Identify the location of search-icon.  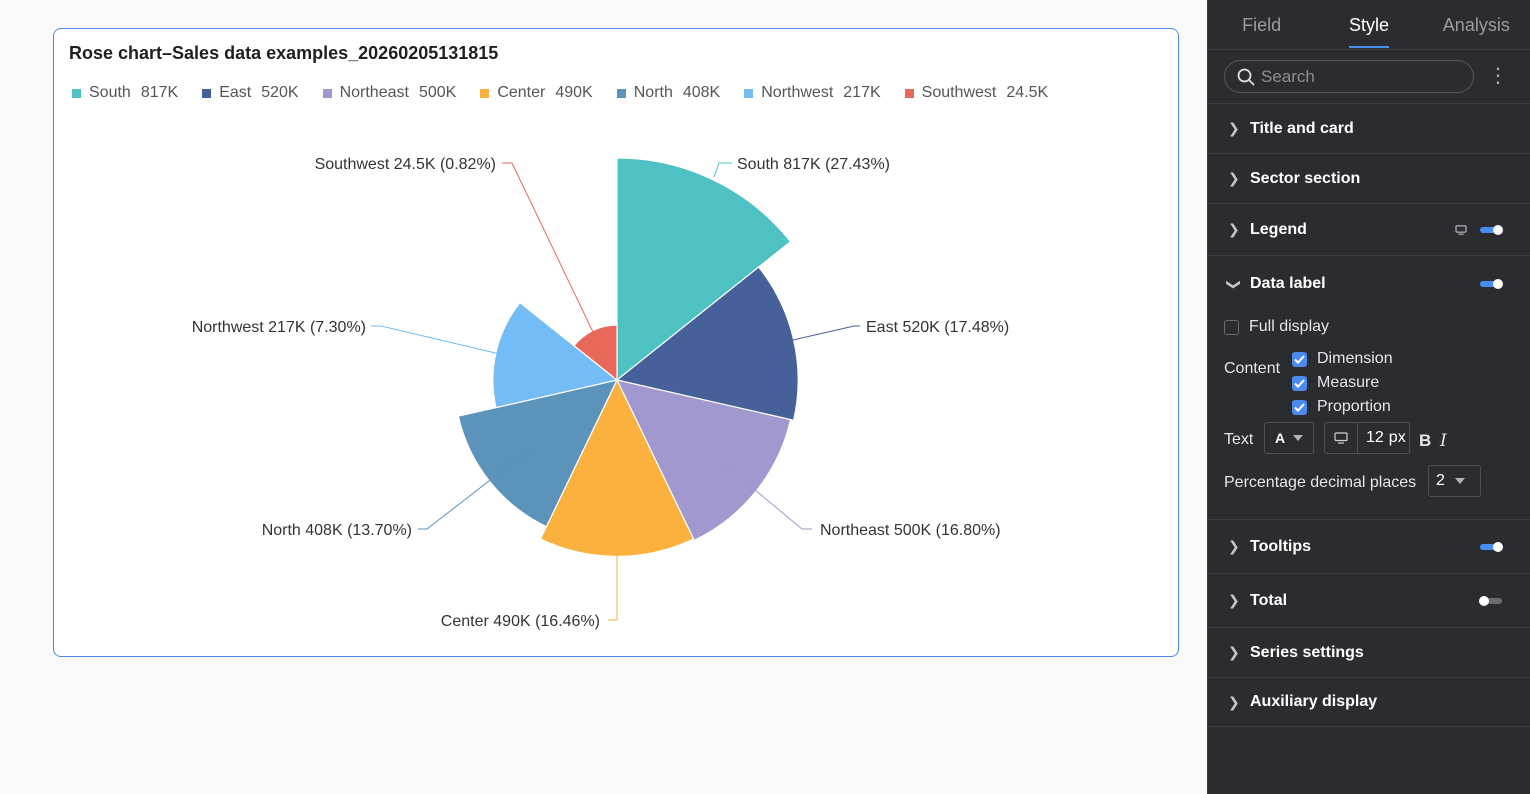
(1246, 76).